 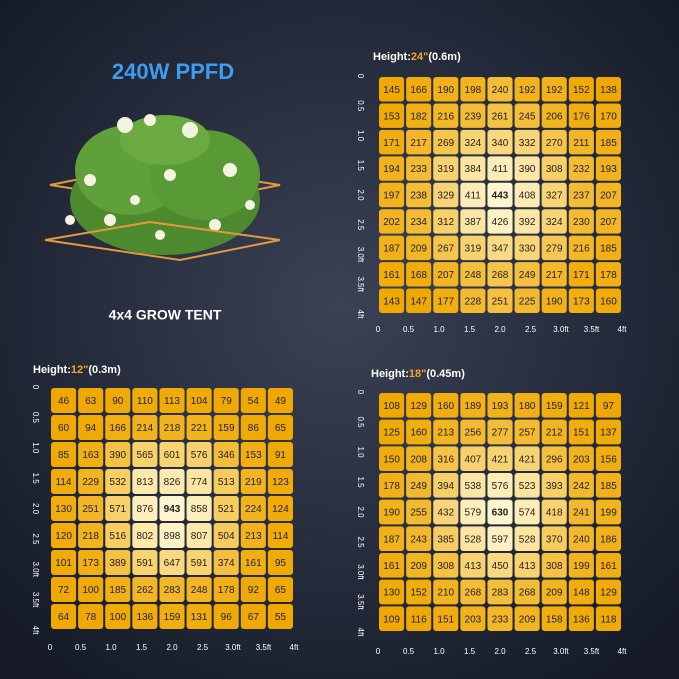 What do you see at coordinates (473, 196) in the screenshot?
I see `ppfd-value: 411` at bounding box center [473, 196].